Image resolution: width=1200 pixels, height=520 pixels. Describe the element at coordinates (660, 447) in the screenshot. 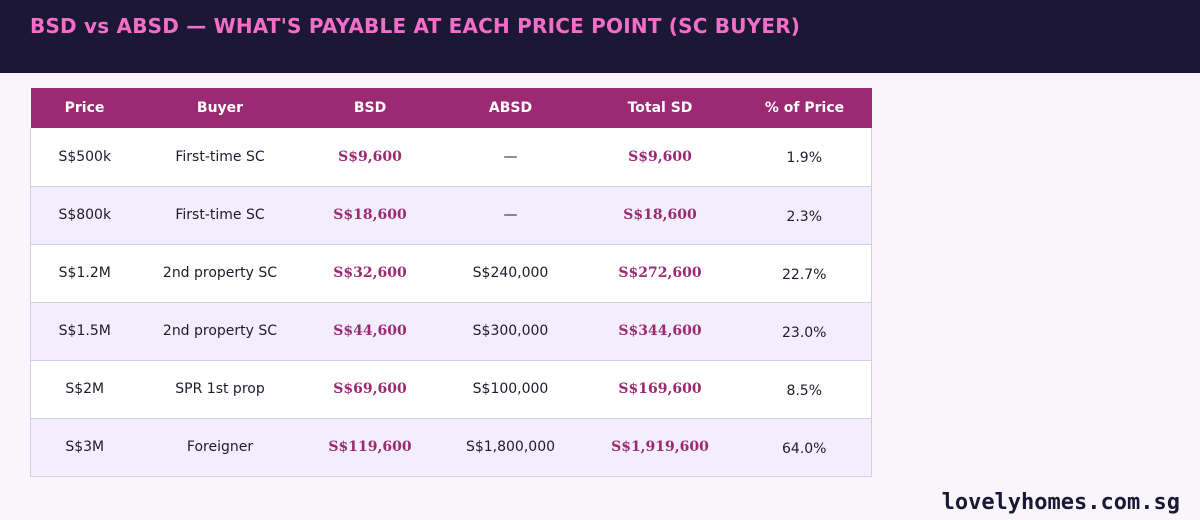

I see `cell-total-sd: S$1,919,600` at that location.